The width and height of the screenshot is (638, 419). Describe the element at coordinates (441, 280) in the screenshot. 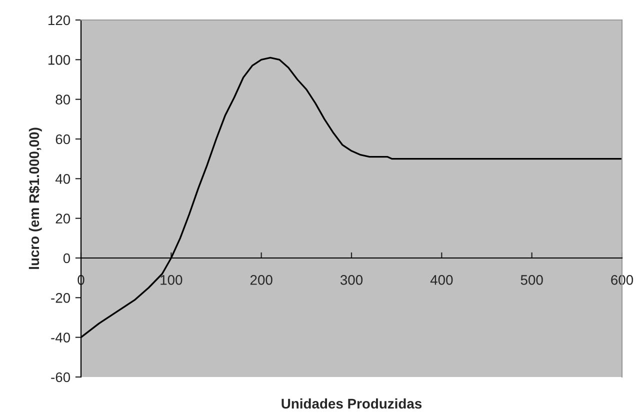

I see `x-tick-label: 400` at that location.